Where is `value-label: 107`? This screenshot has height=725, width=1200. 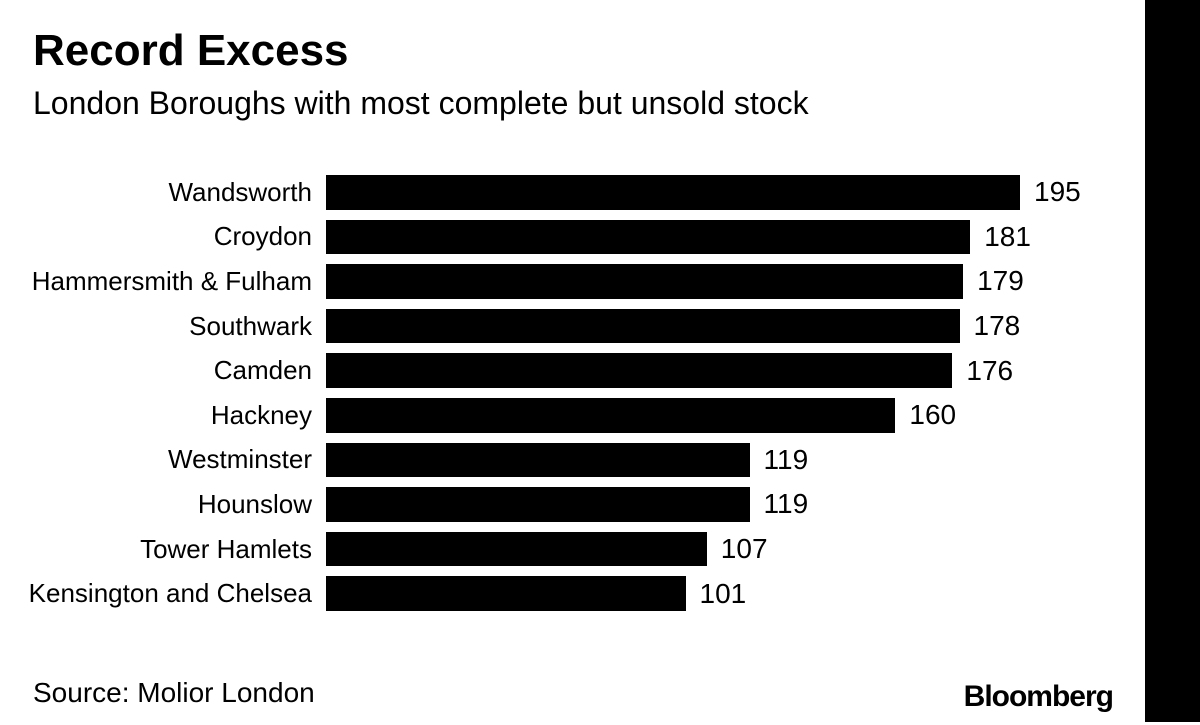
value-label: 107 is located at coordinates (744, 549).